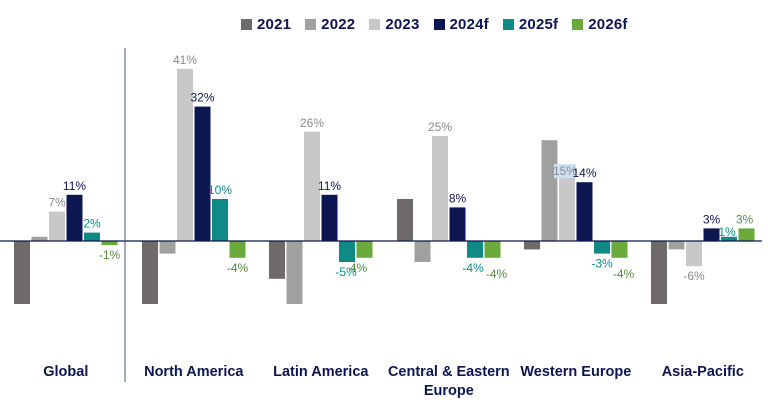 The height and width of the screenshot is (408, 768). Describe the element at coordinates (711, 234) in the screenshot. I see `bar-asia-pacific-2024f` at that location.